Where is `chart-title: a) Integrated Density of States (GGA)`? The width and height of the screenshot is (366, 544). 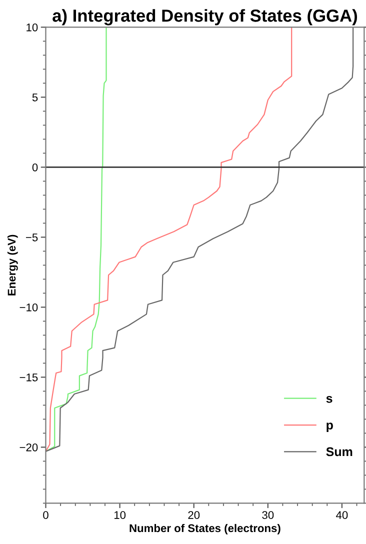 chart-title: a) Integrated Density of States (GGA) is located at coordinates (205, 17).